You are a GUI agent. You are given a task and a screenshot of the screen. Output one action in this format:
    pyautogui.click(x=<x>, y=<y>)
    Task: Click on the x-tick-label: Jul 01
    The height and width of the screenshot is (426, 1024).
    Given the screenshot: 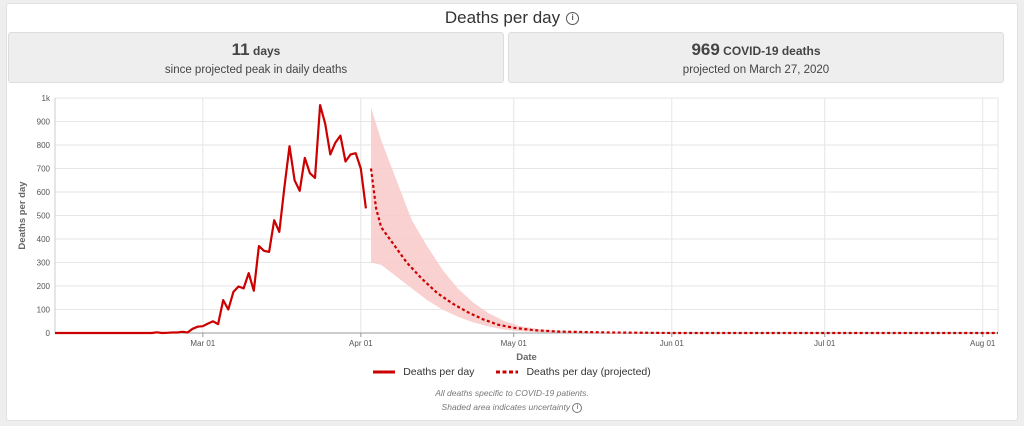 What is the action you would take?
    pyautogui.click(x=825, y=343)
    